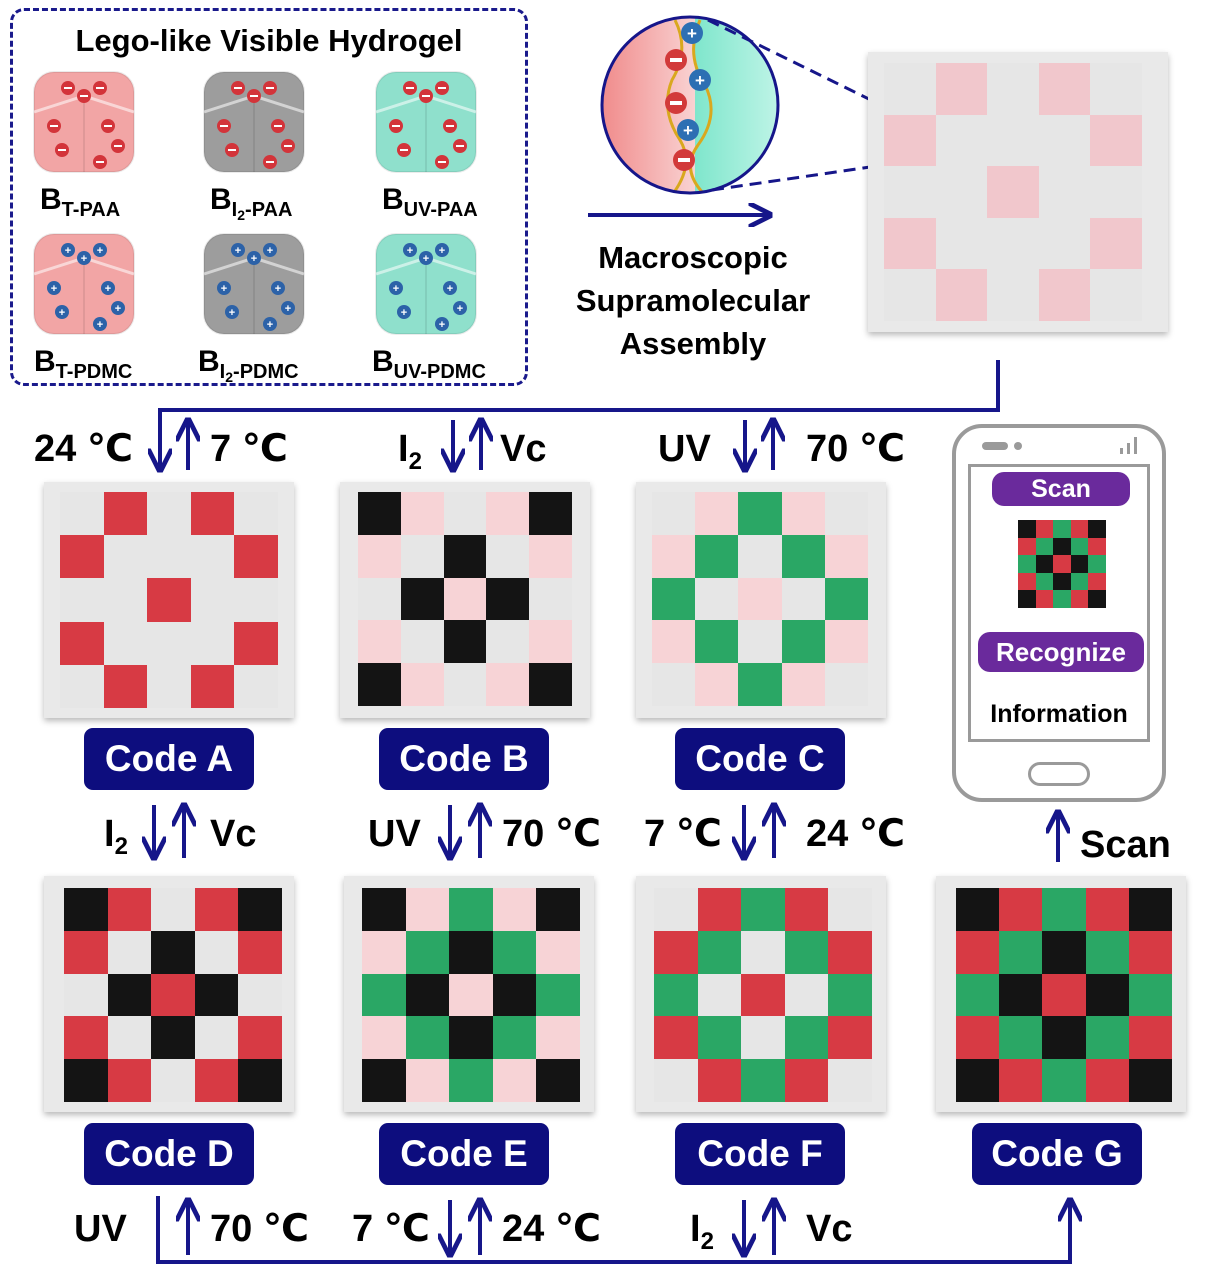  Describe the element at coordinates (259, 1229) in the screenshot. I see `transition-bottom-d-right: 70 ℃` at that location.